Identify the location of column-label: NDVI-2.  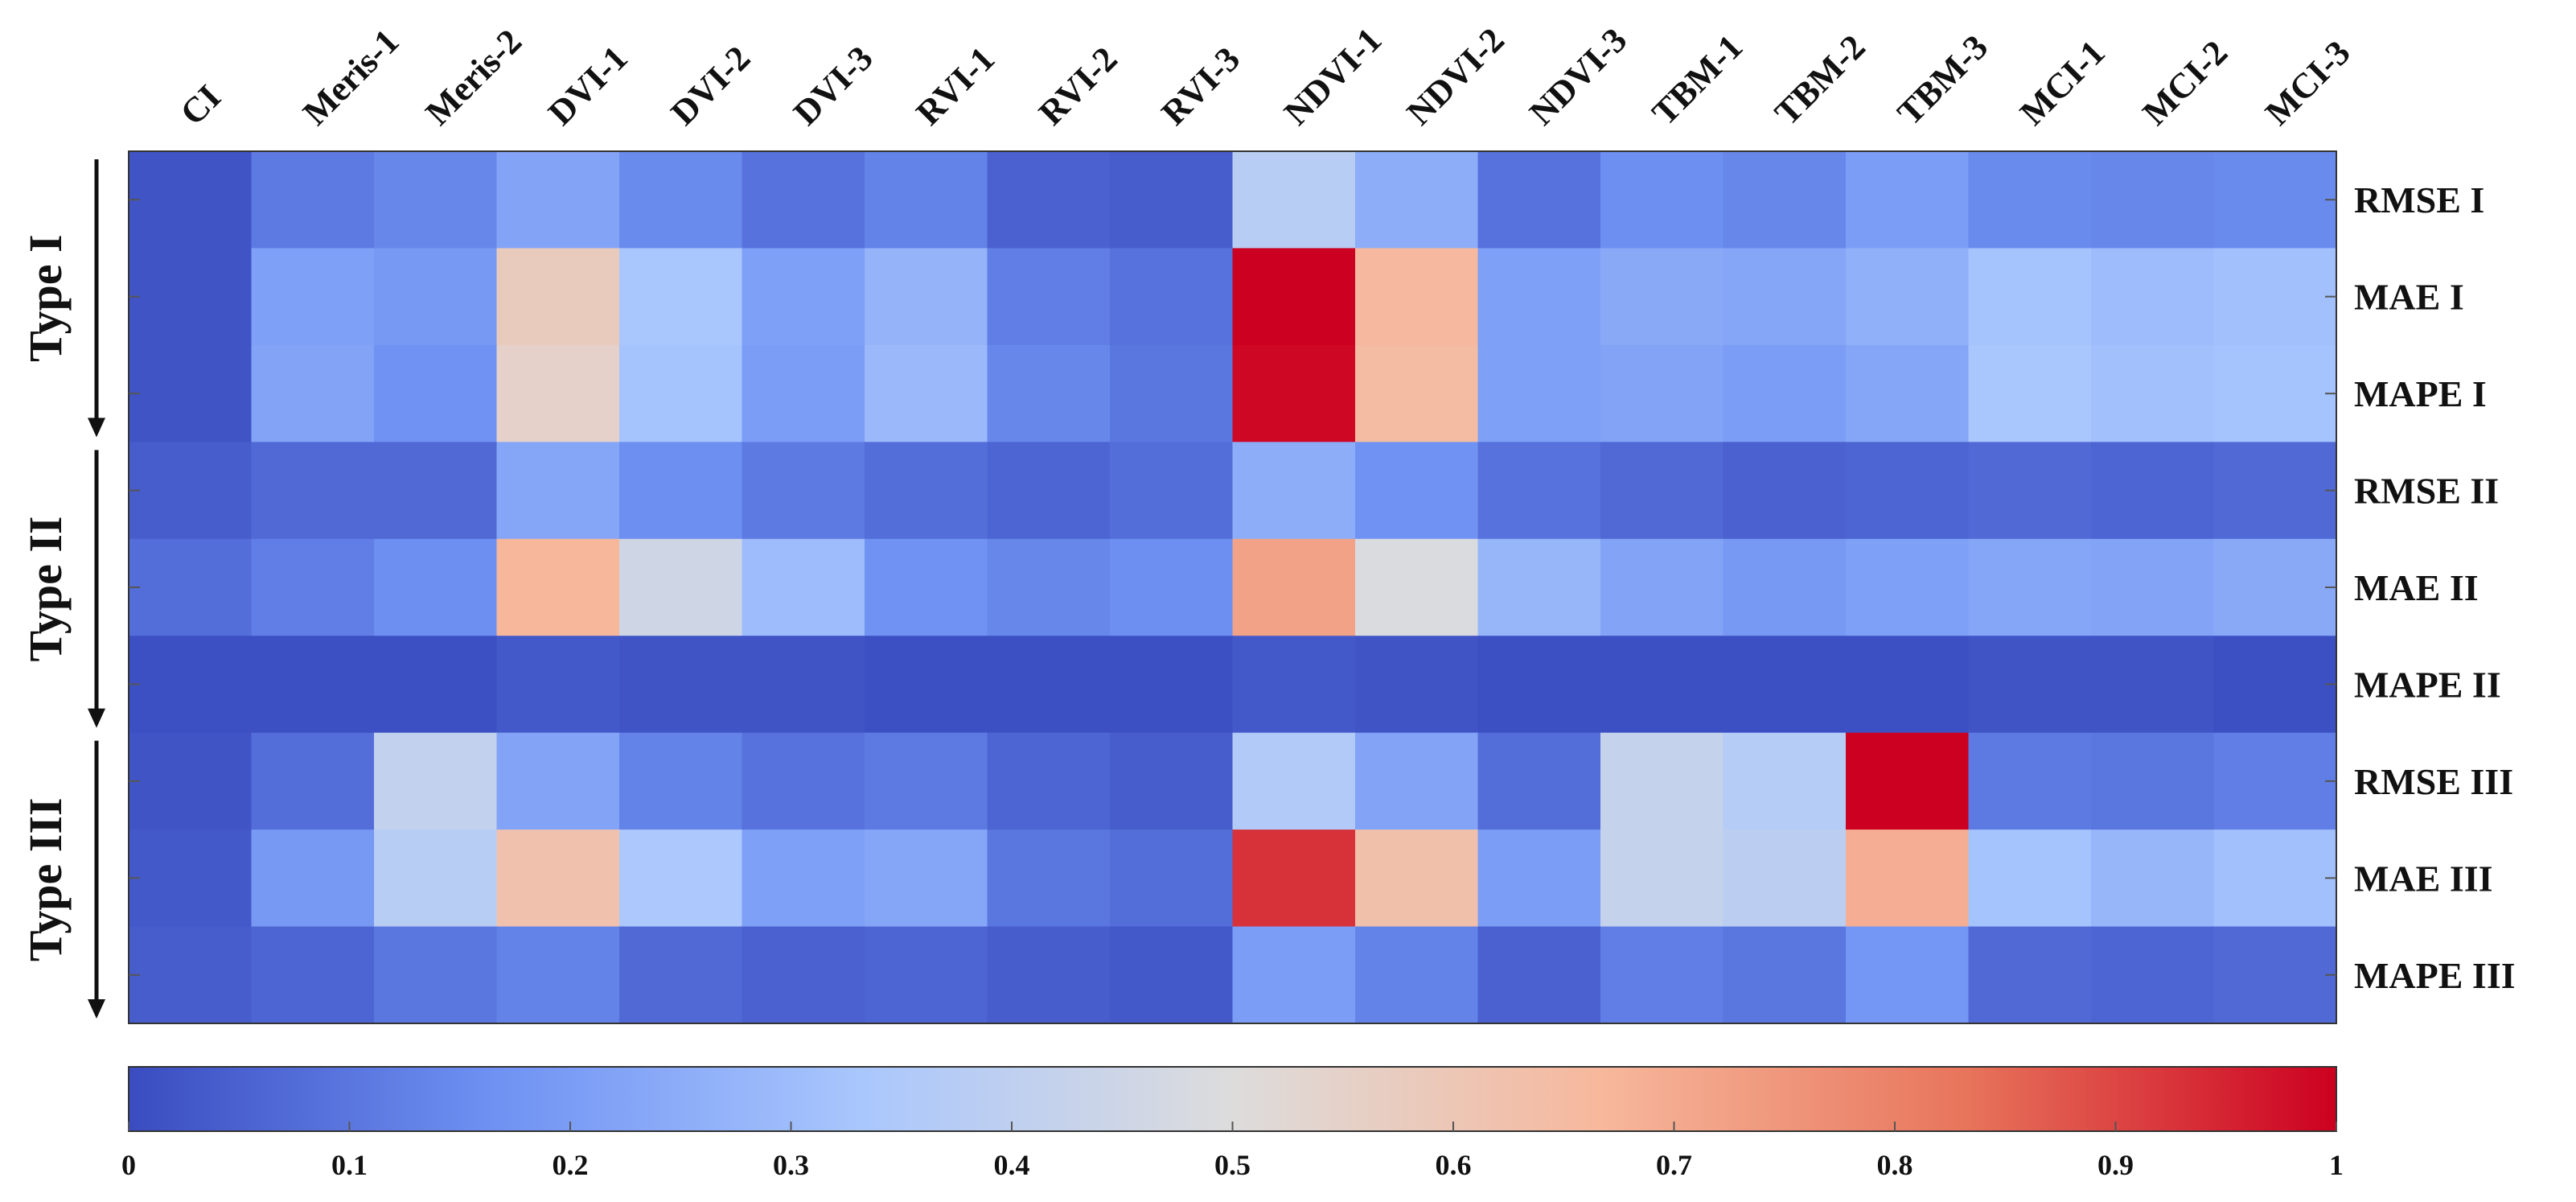
(1455, 76).